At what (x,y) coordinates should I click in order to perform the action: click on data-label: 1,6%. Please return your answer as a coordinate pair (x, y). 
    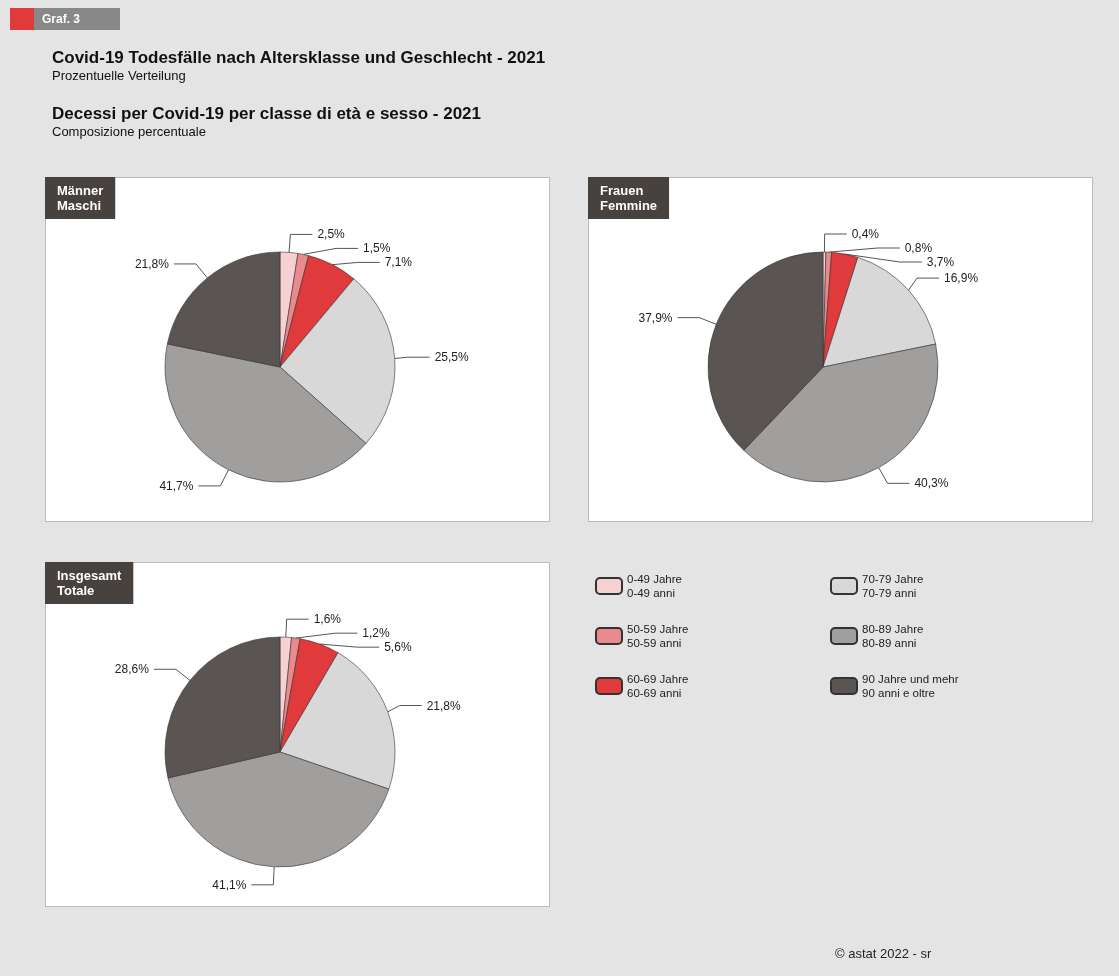
    Looking at the image, I should click on (327, 619).